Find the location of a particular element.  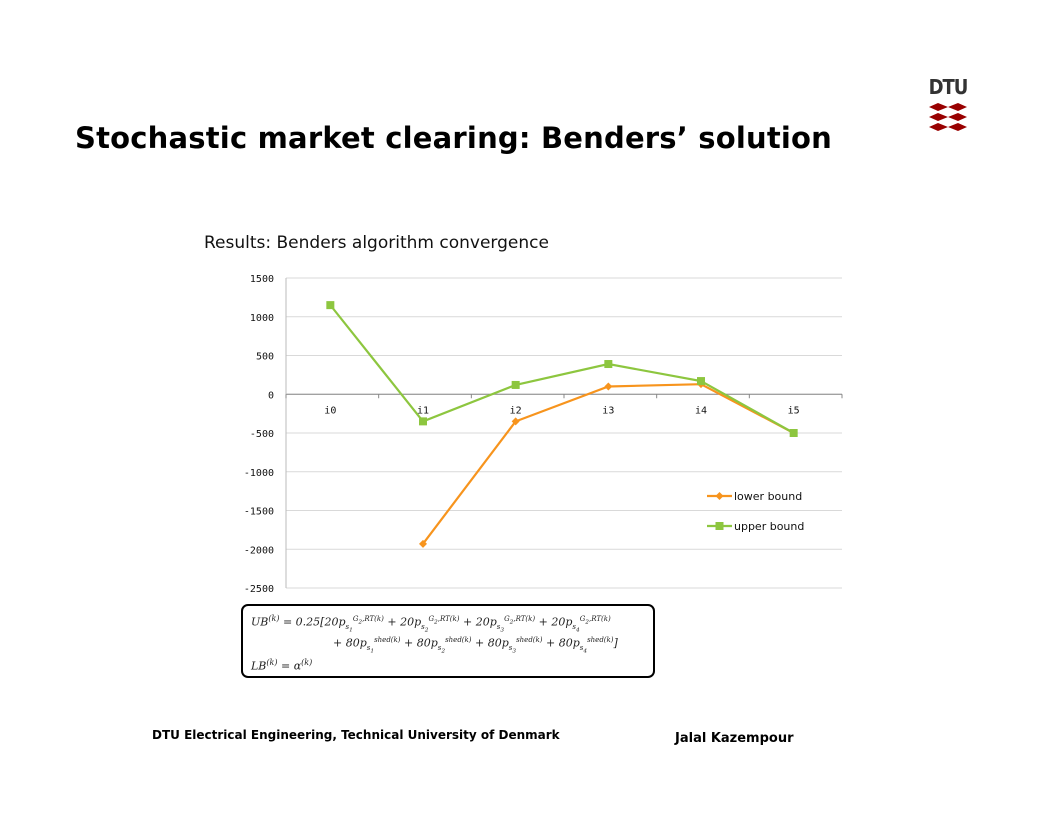

y-tick-label: -1000 is located at coordinates (259, 473).